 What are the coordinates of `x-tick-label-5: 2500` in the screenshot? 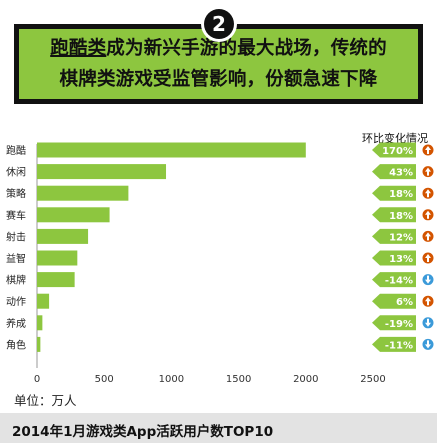 It's located at (372, 379).